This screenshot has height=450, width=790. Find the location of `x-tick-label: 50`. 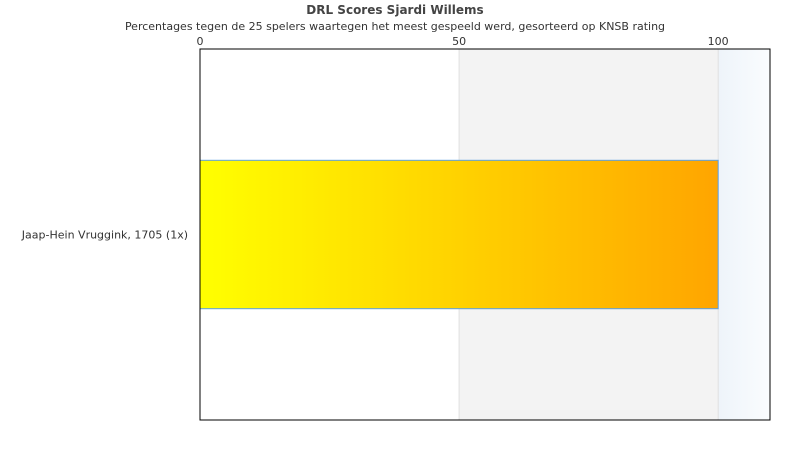

x-tick-label: 50 is located at coordinates (459, 41).